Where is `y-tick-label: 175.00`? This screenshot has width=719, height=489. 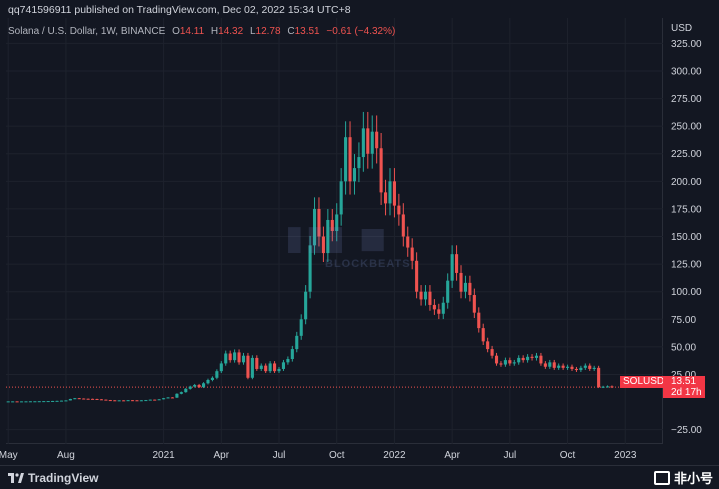 y-tick-label: 175.00 is located at coordinates (686, 209).